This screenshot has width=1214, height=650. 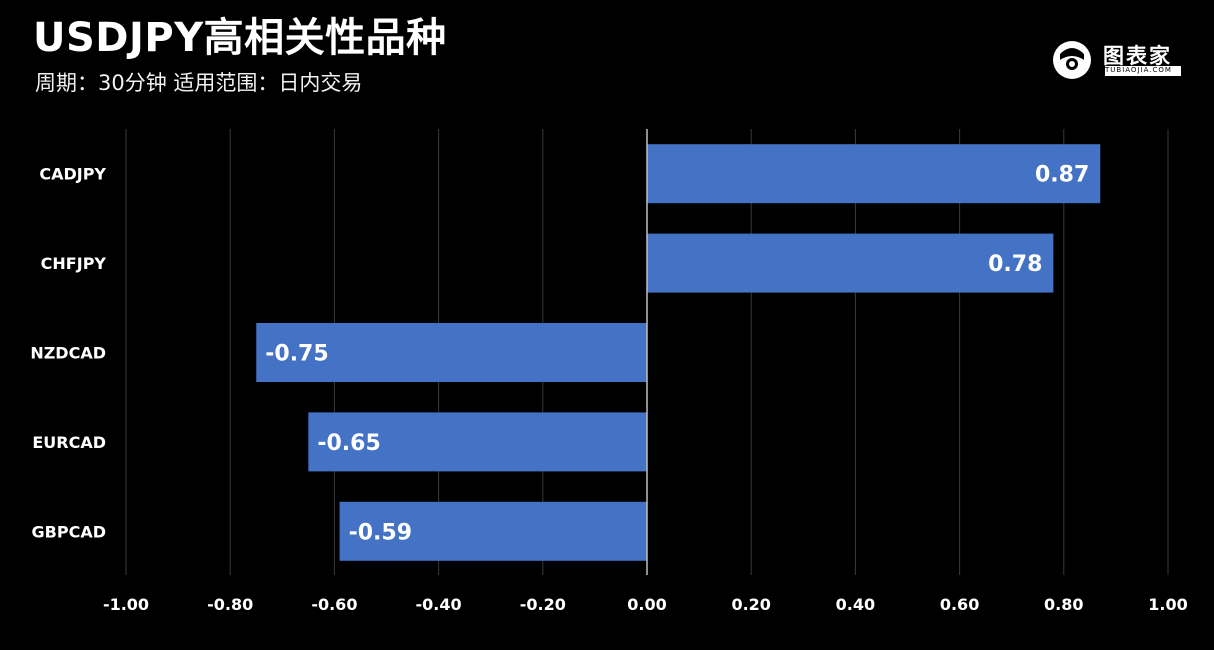 I want to click on category-label: CADJPY, so click(x=72, y=174).